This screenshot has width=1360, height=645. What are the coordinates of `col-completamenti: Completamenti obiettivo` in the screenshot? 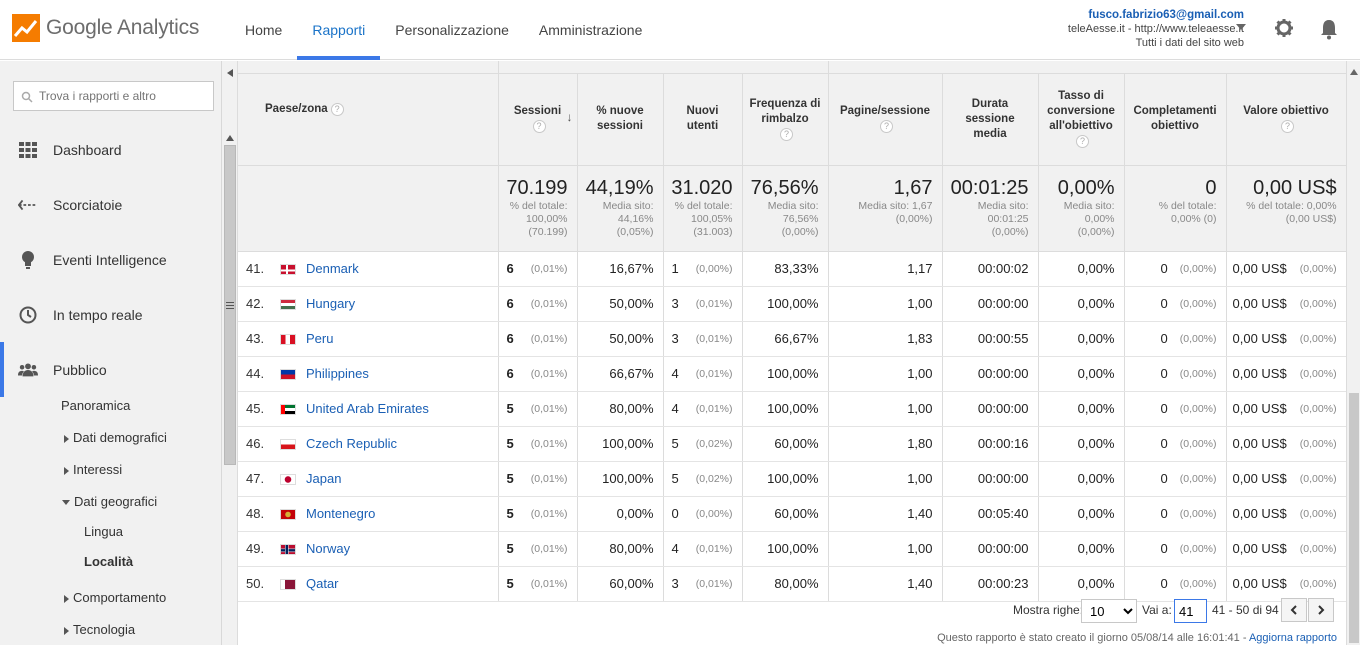 It's located at (1175, 119).